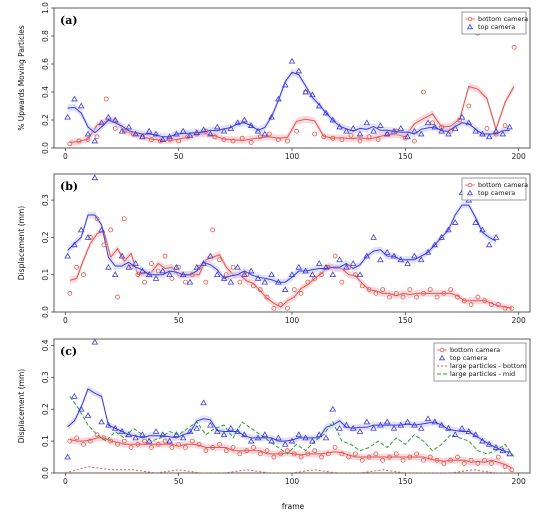  I want to click on legend-key-marker, so click(470, 26).